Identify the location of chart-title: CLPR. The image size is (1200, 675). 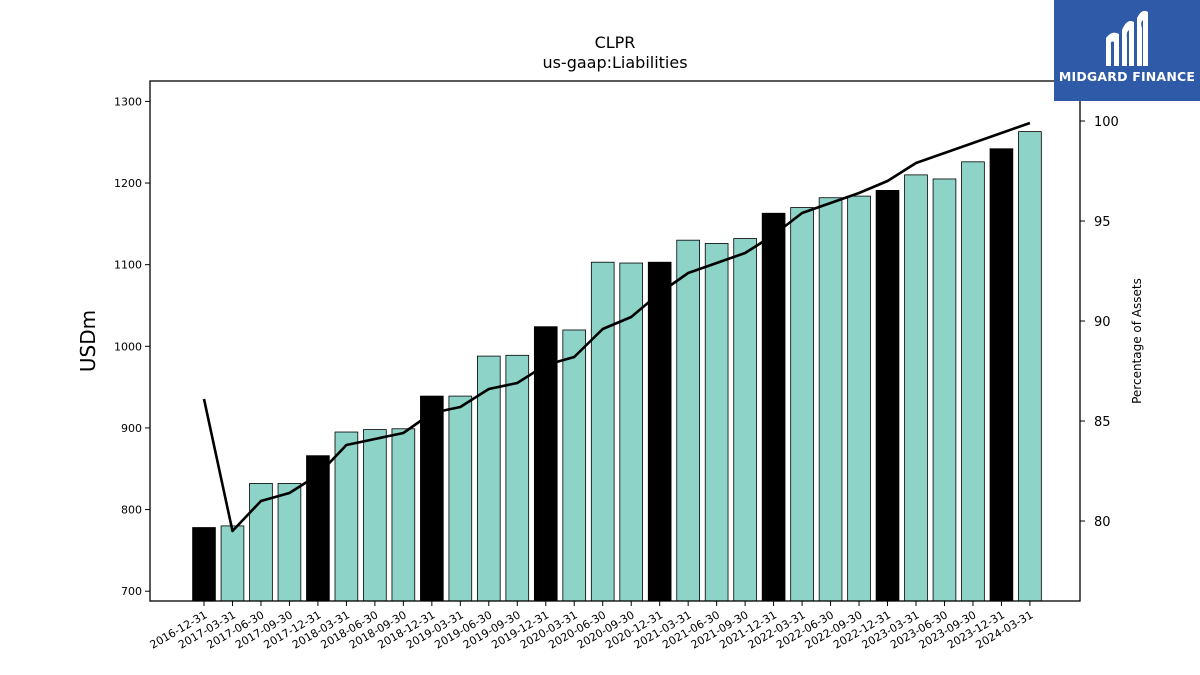
(615, 42).